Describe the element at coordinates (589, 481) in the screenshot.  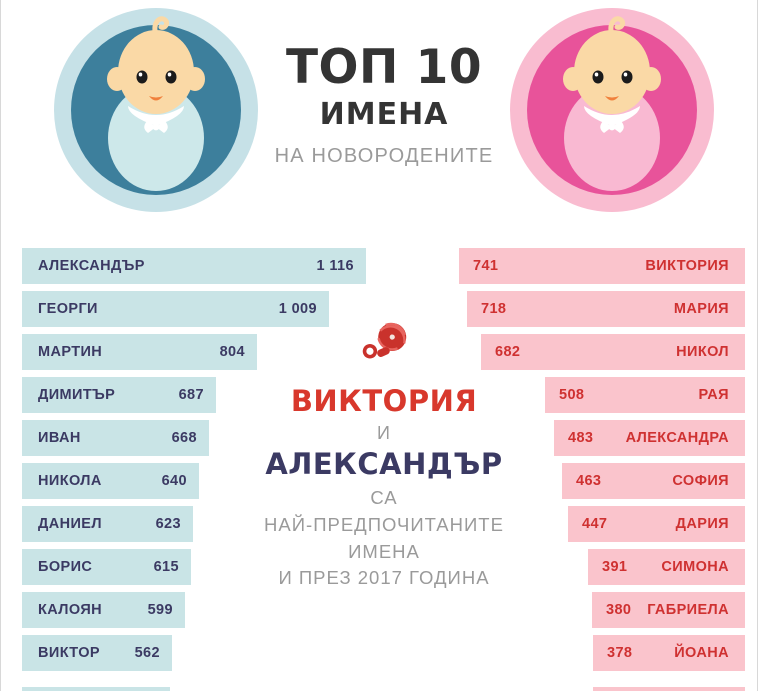
I see `girl-name-value-6: 463` at that location.